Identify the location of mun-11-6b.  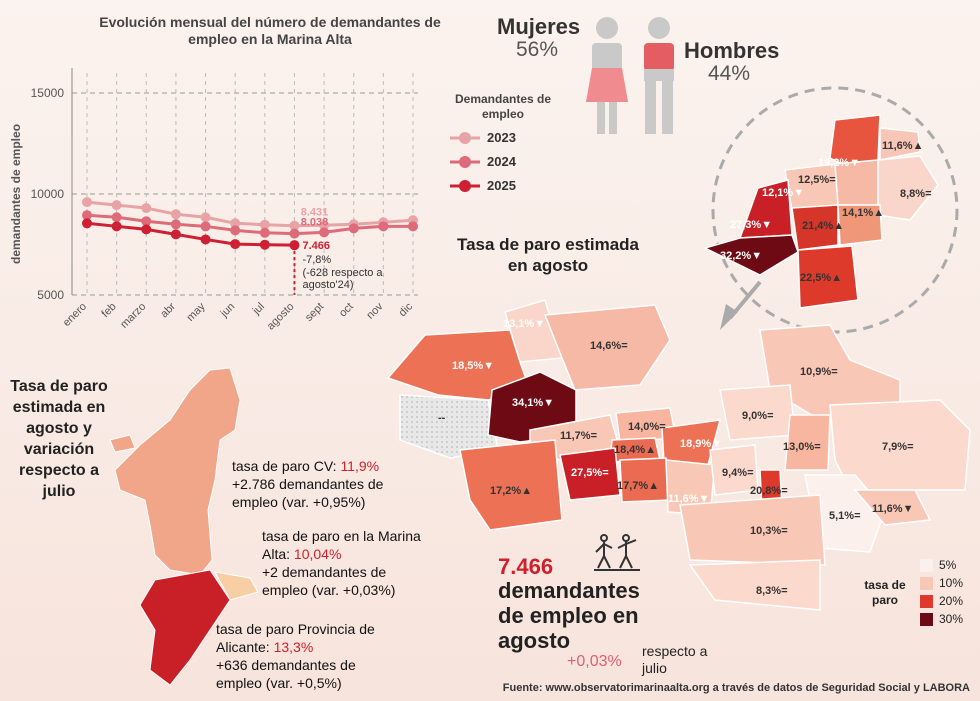
(892, 507).